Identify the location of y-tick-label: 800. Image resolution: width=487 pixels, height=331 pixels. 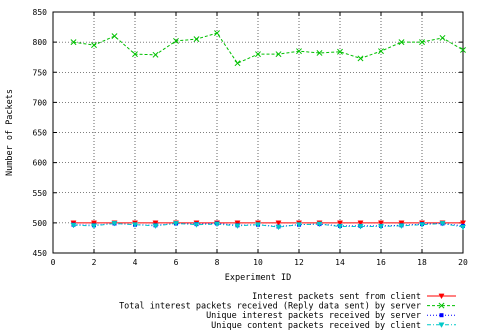
(40, 42).